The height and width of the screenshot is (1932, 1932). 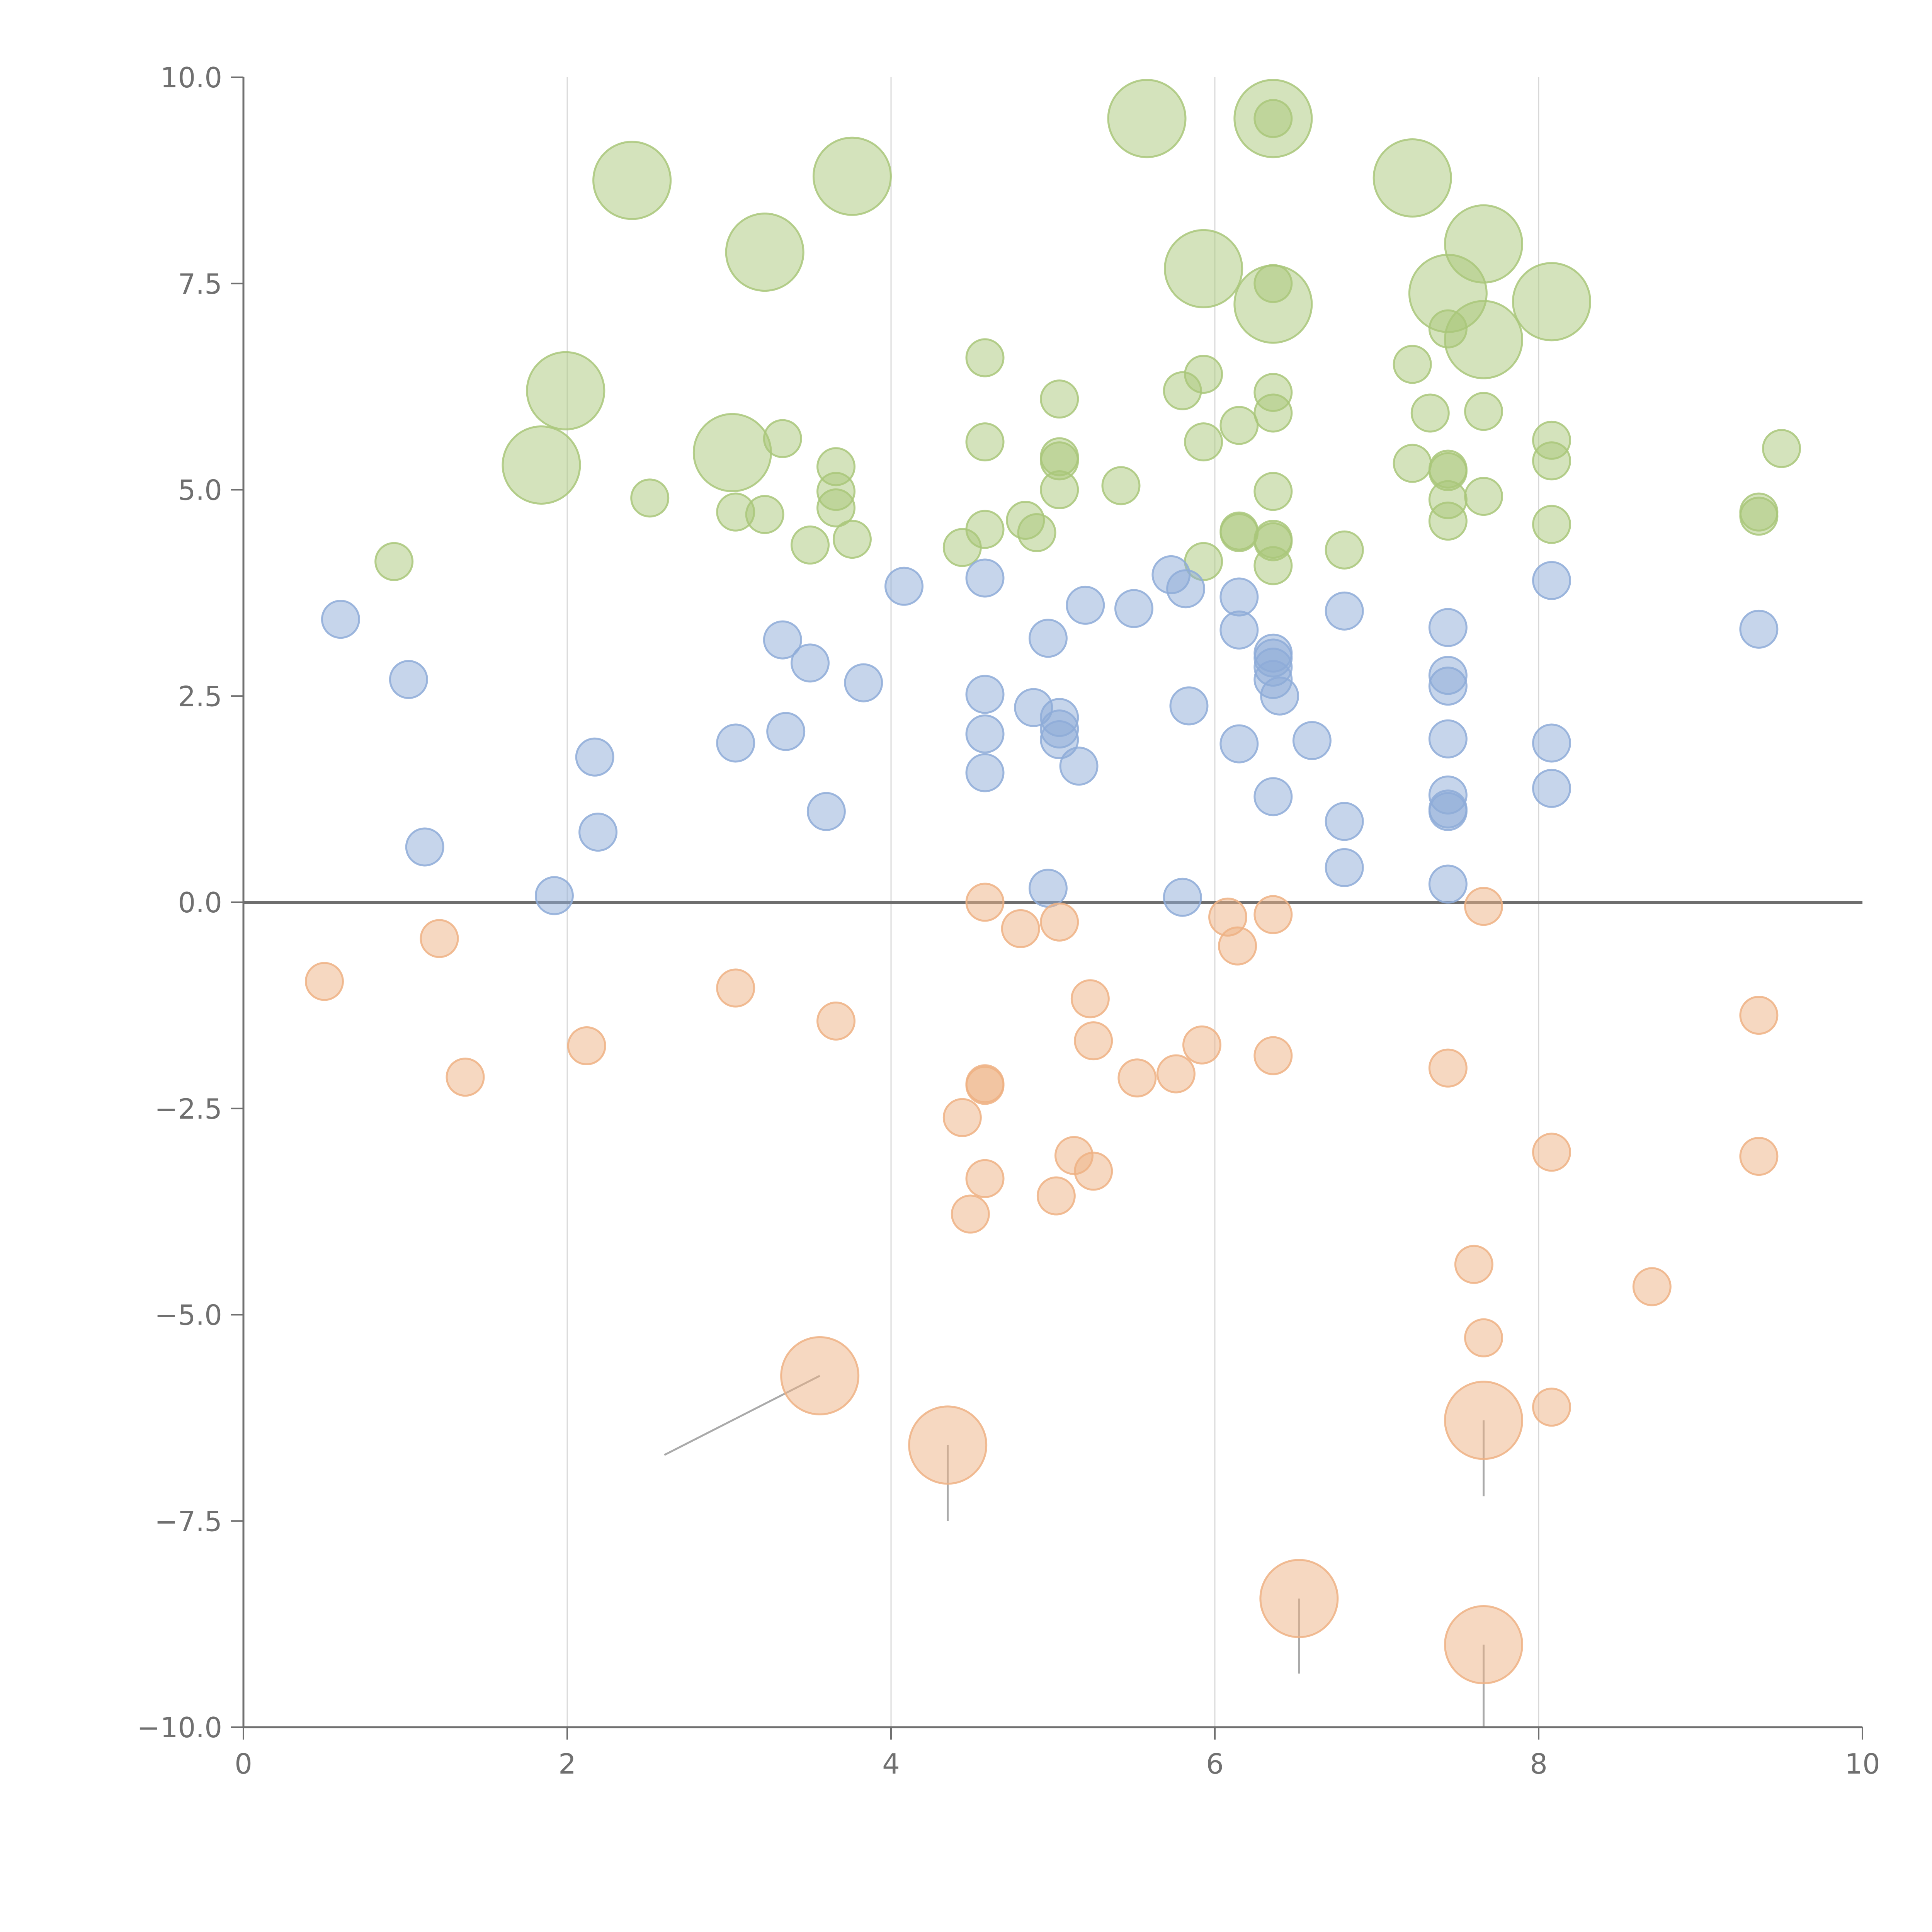 I want to click on annotation-leader-lines, so click(x=1074, y=1551).